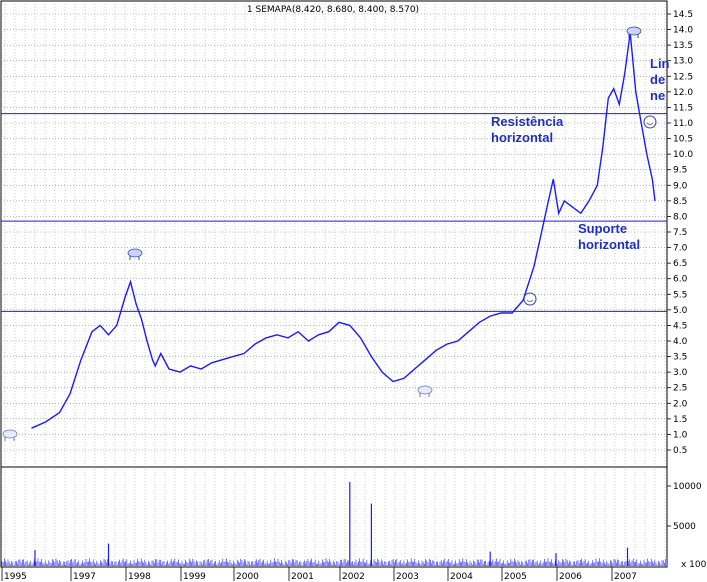 This screenshot has height=582, width=707. What do you see at coordinates (680, 326) in the screenshot?
I see `price-tick-label: 4.5` at bounding box center [680, 326].